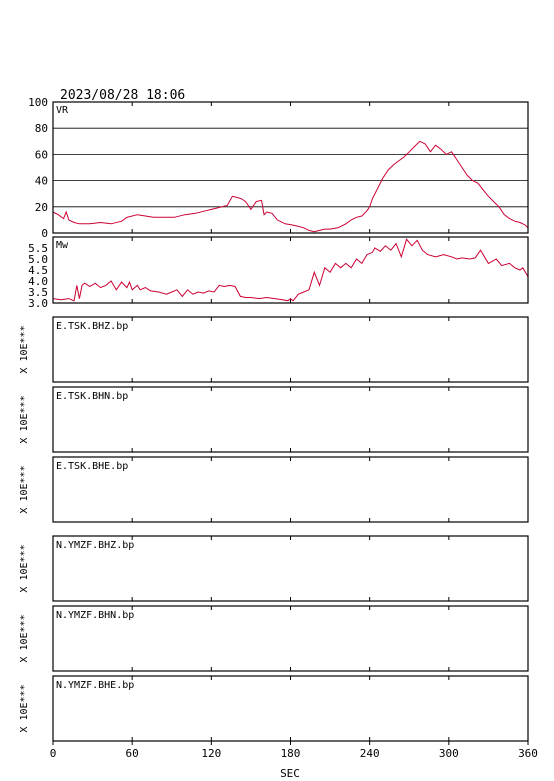 The width and height of the screenshot is (554, 781). I want to click on mw-y-tick-labels: 5.55.04.54.03.53.0, so click(38, 276).